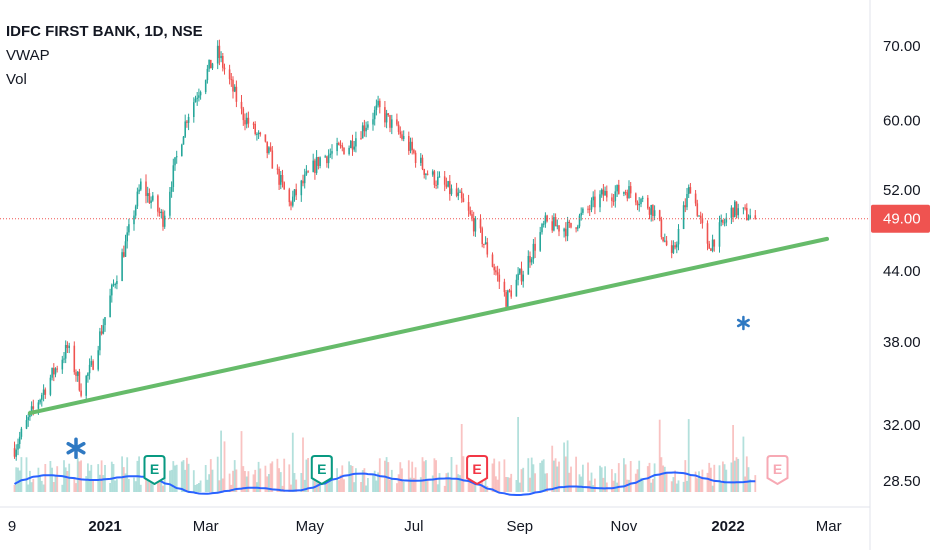 The image size is (932, 550). I want to click on time-tick-label: Jul, so click(413, 526).